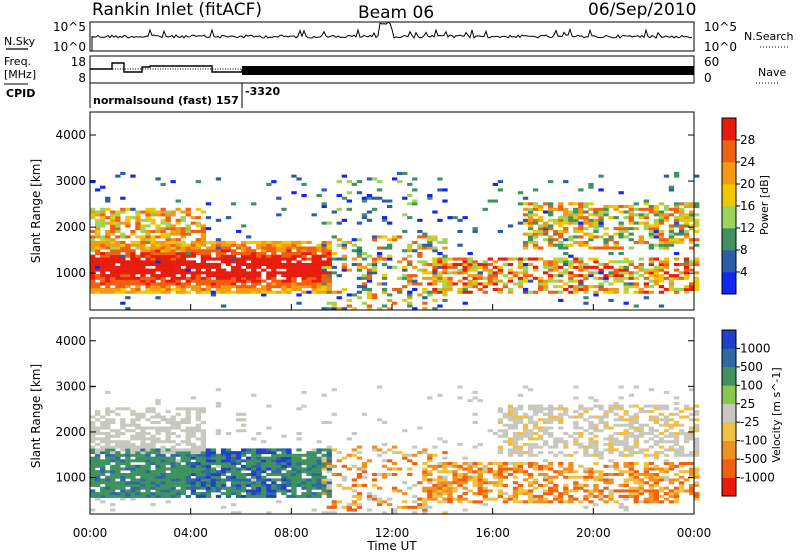  What do you see at coordinates (751, 367) in the screenshot?
I see `velocity-cbtick-1: 500` at bounding box center [751, 367].